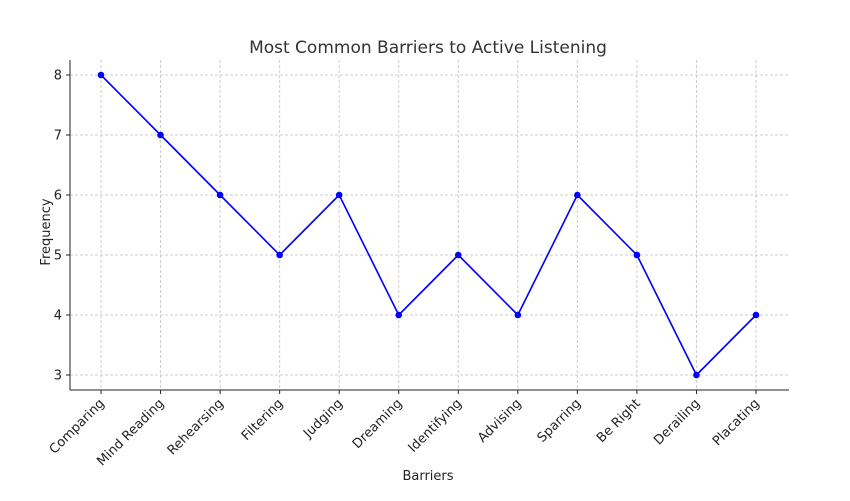 This screenshot has height=501, width=850. What do you see at coordinates (427, 476) in the screenshot?
I see `x-axis-label: Barriers` at bounding box center [427, 476].